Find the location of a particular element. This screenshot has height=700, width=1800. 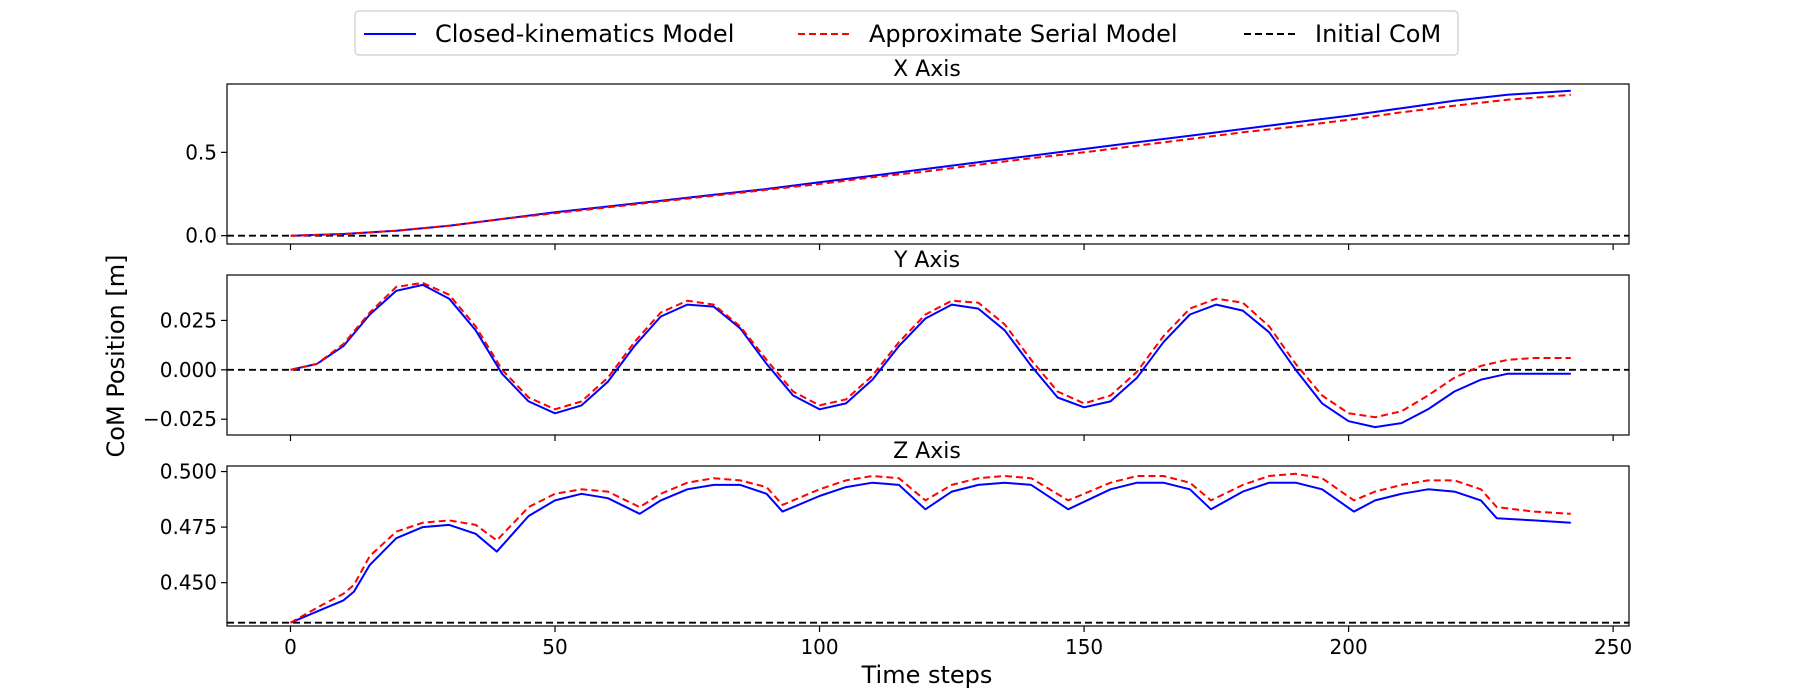

y-tick-label: 0.025 is located at coordinates (188, 320).